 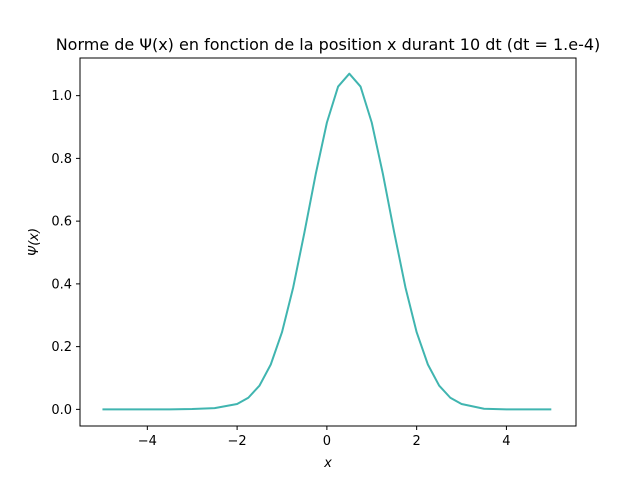 I want to click on y-tick-label: 1.0, so click(x=61, y=96).